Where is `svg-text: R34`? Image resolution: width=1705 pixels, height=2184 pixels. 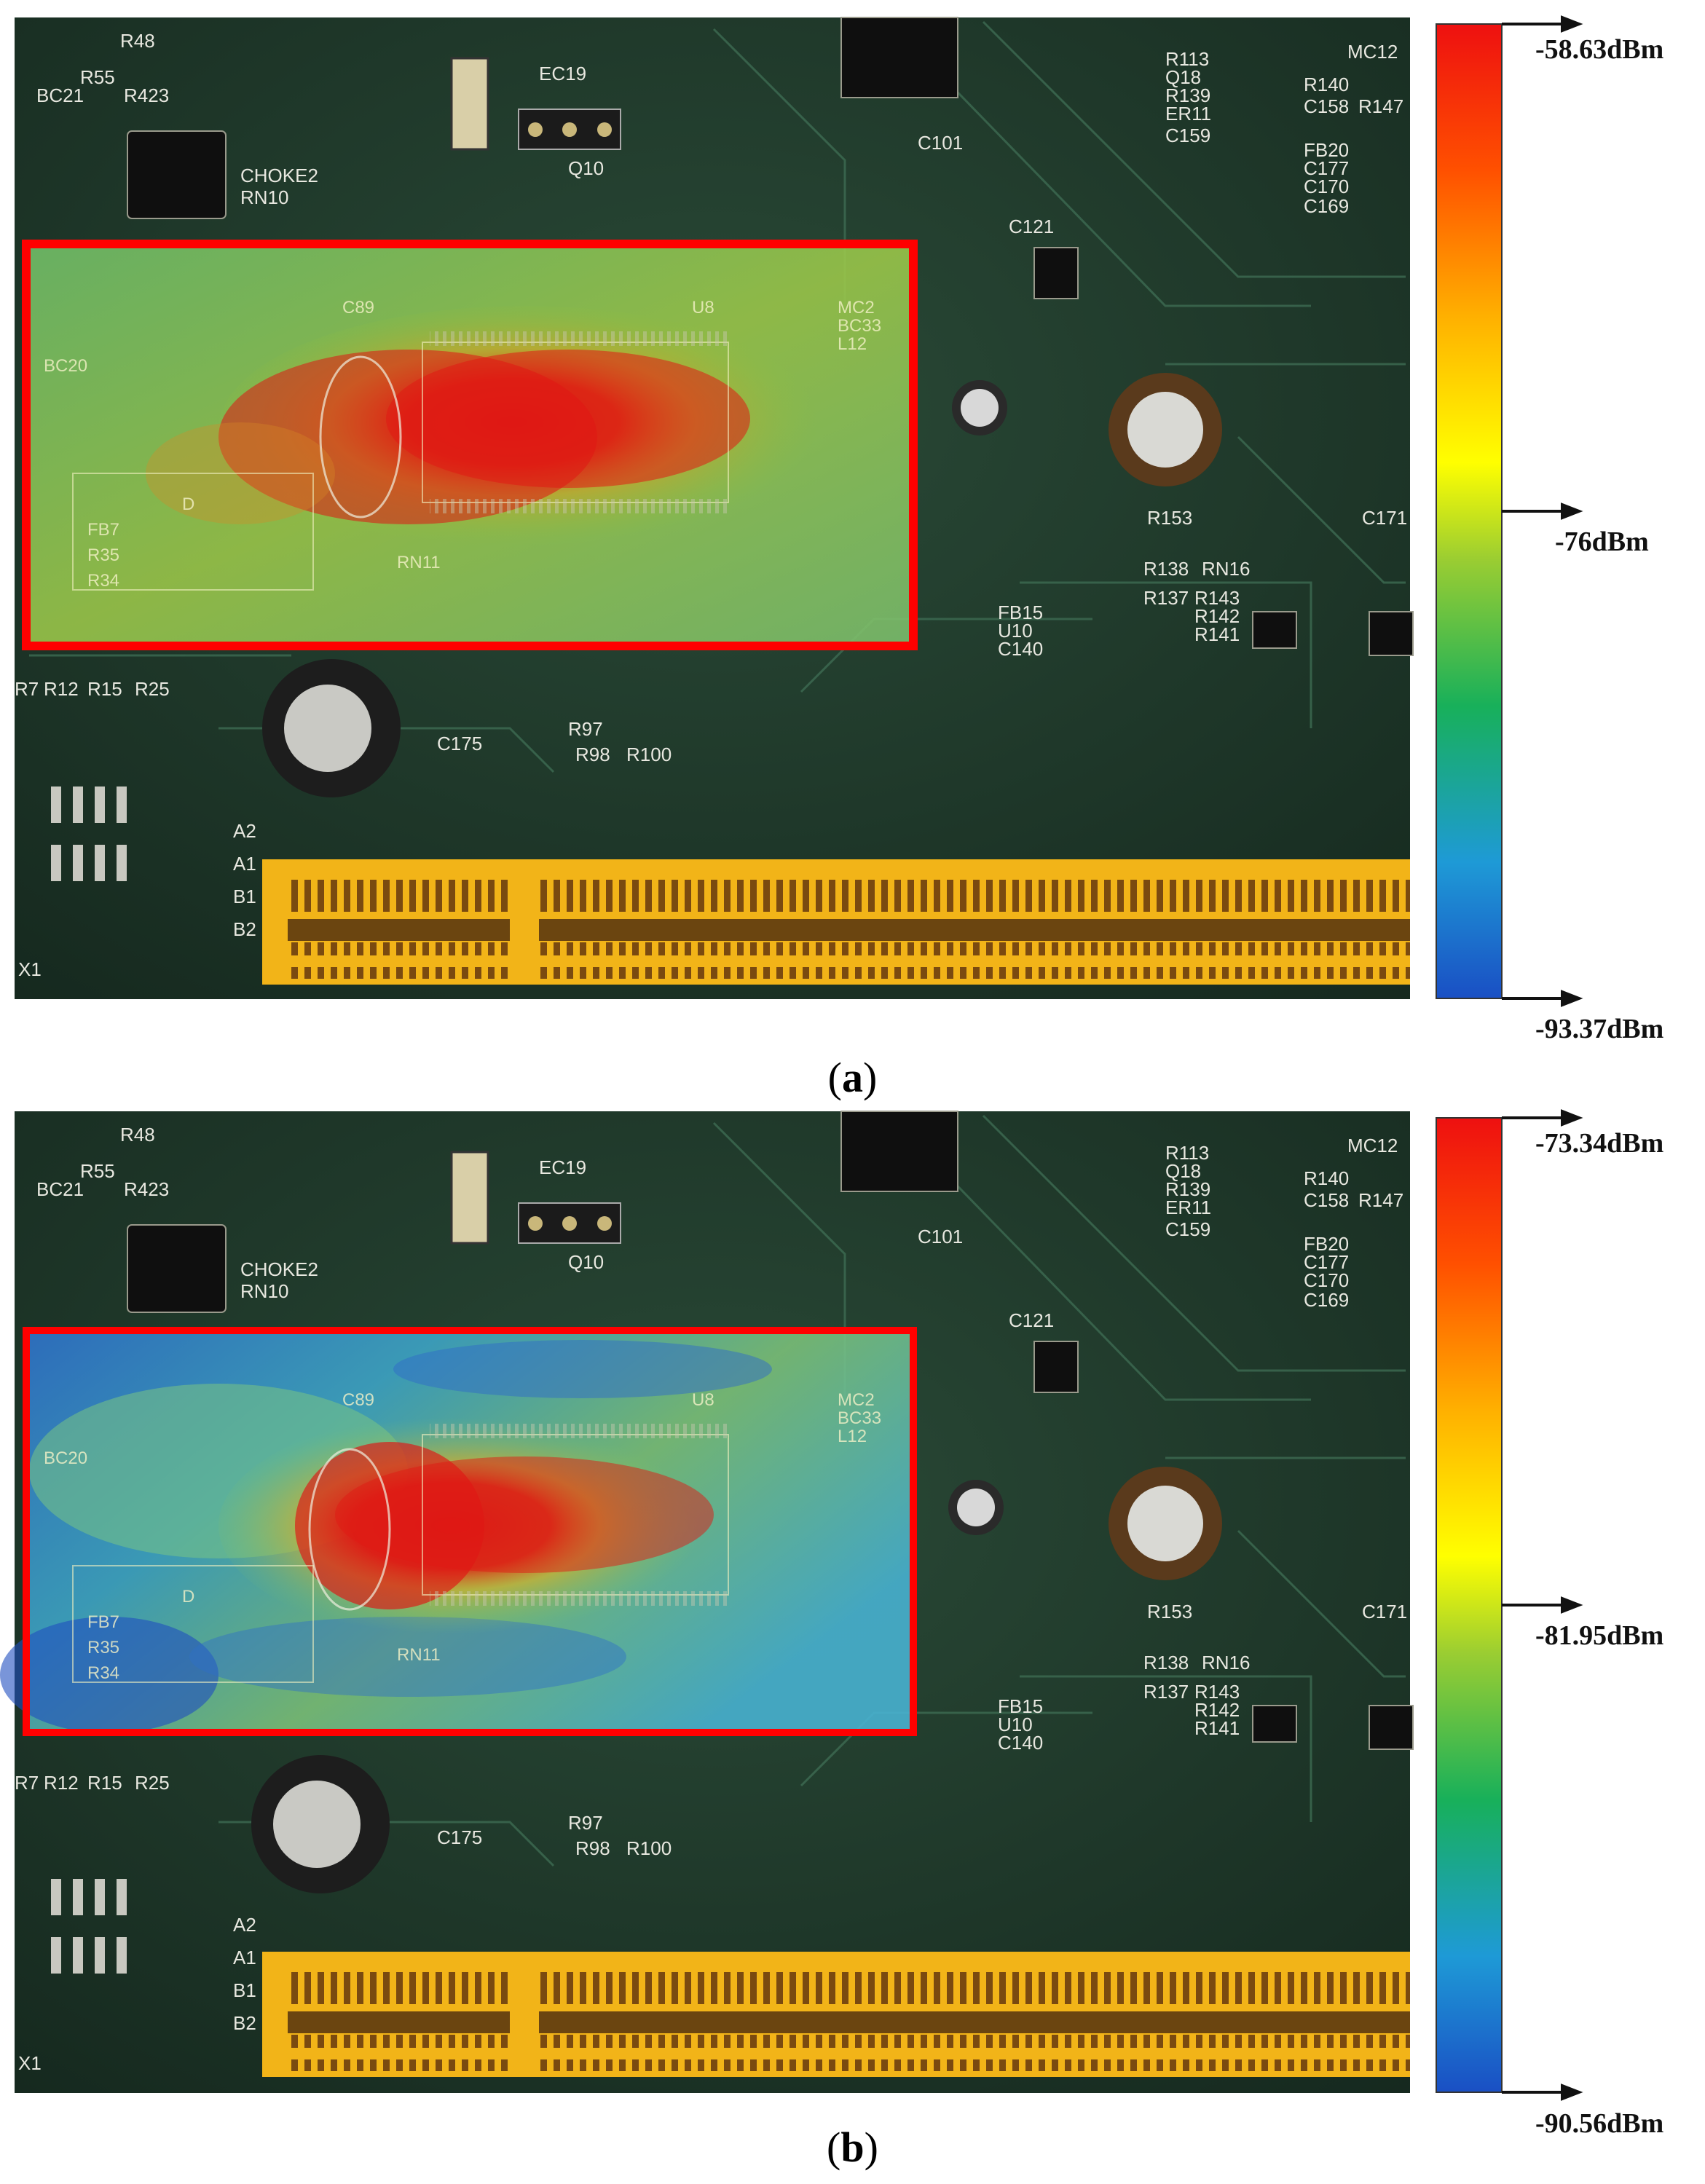 svg-text: R34 is located at coordinates (103, 581).